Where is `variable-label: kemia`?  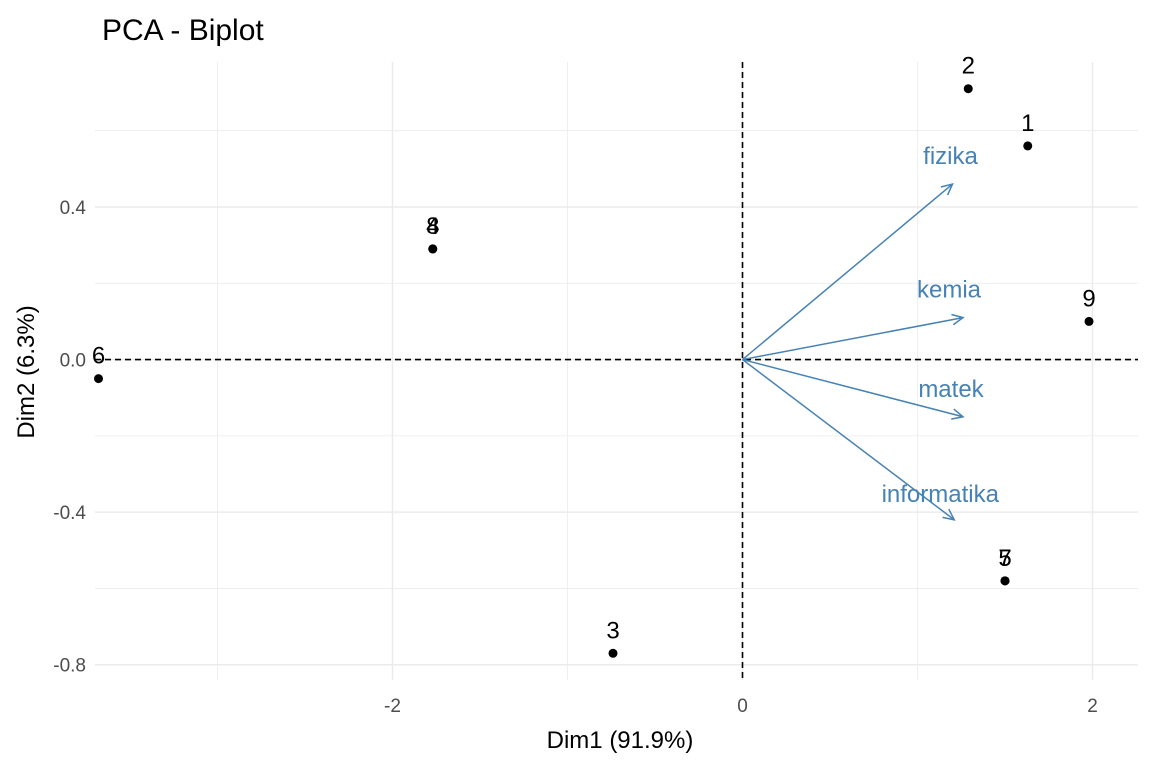 variable-label: kemia is located at coordinates (949, 290).